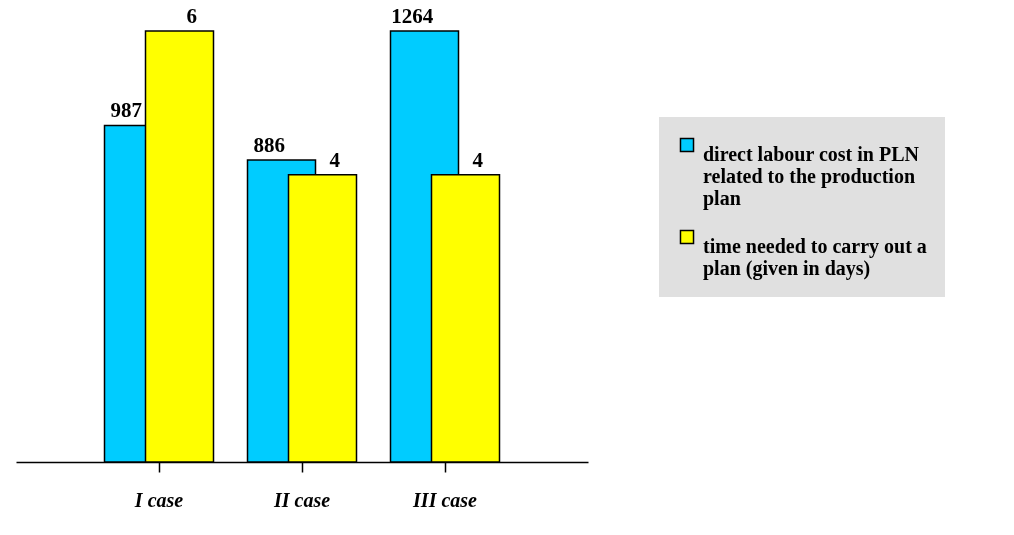  I want to click on x-tick-label: II case, so click(301, 499).